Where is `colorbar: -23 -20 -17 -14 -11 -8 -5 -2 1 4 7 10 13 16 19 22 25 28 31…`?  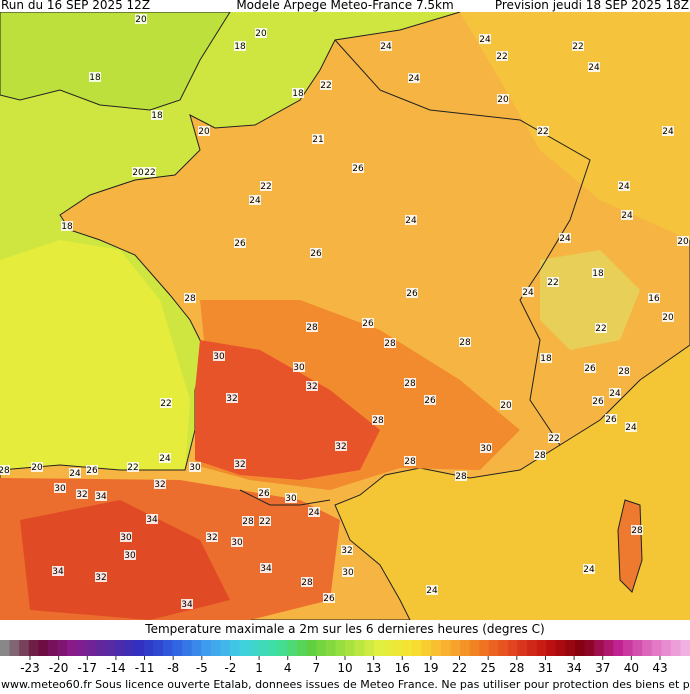
colorbar: -23 -20 -17 -14 -11 -8 -5 -2 1 4 7 10 13 16 19 22 25 28 31… is located at coordinates (345, 657).